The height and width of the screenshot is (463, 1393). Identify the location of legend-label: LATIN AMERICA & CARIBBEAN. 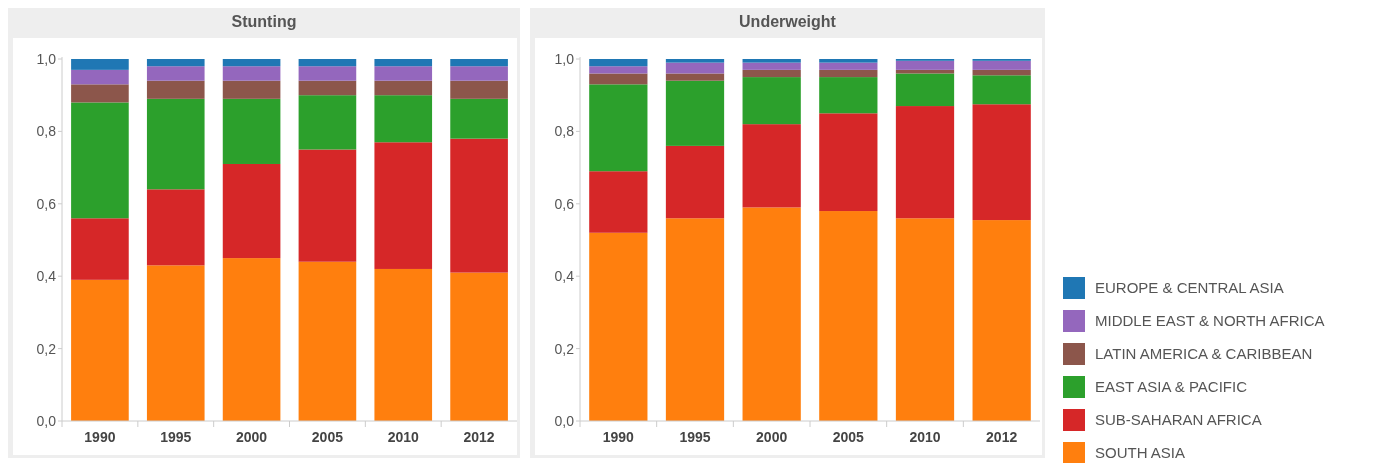
(1204, 354).